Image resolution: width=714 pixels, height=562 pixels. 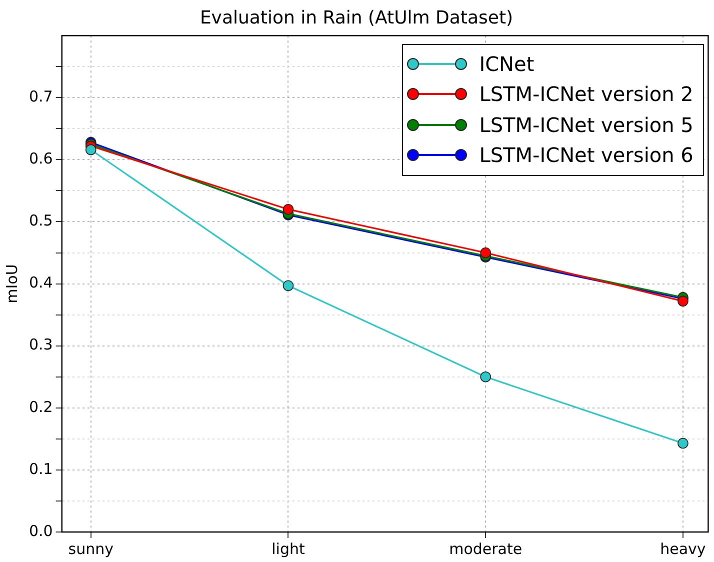 What do you see at coordinates (40, 159) in the screenshot?
I see `y-tick-label: 0.6` at bounding box center [40, 159].